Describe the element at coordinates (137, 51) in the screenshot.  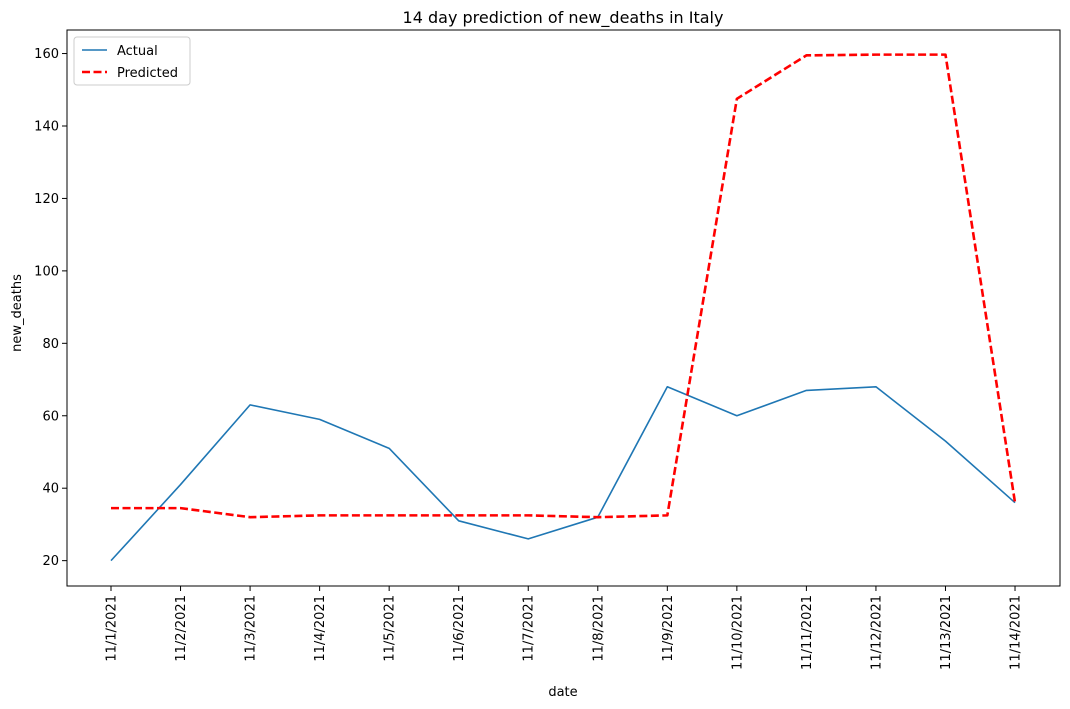
I see `legend-actual-label: Actual` at that location.